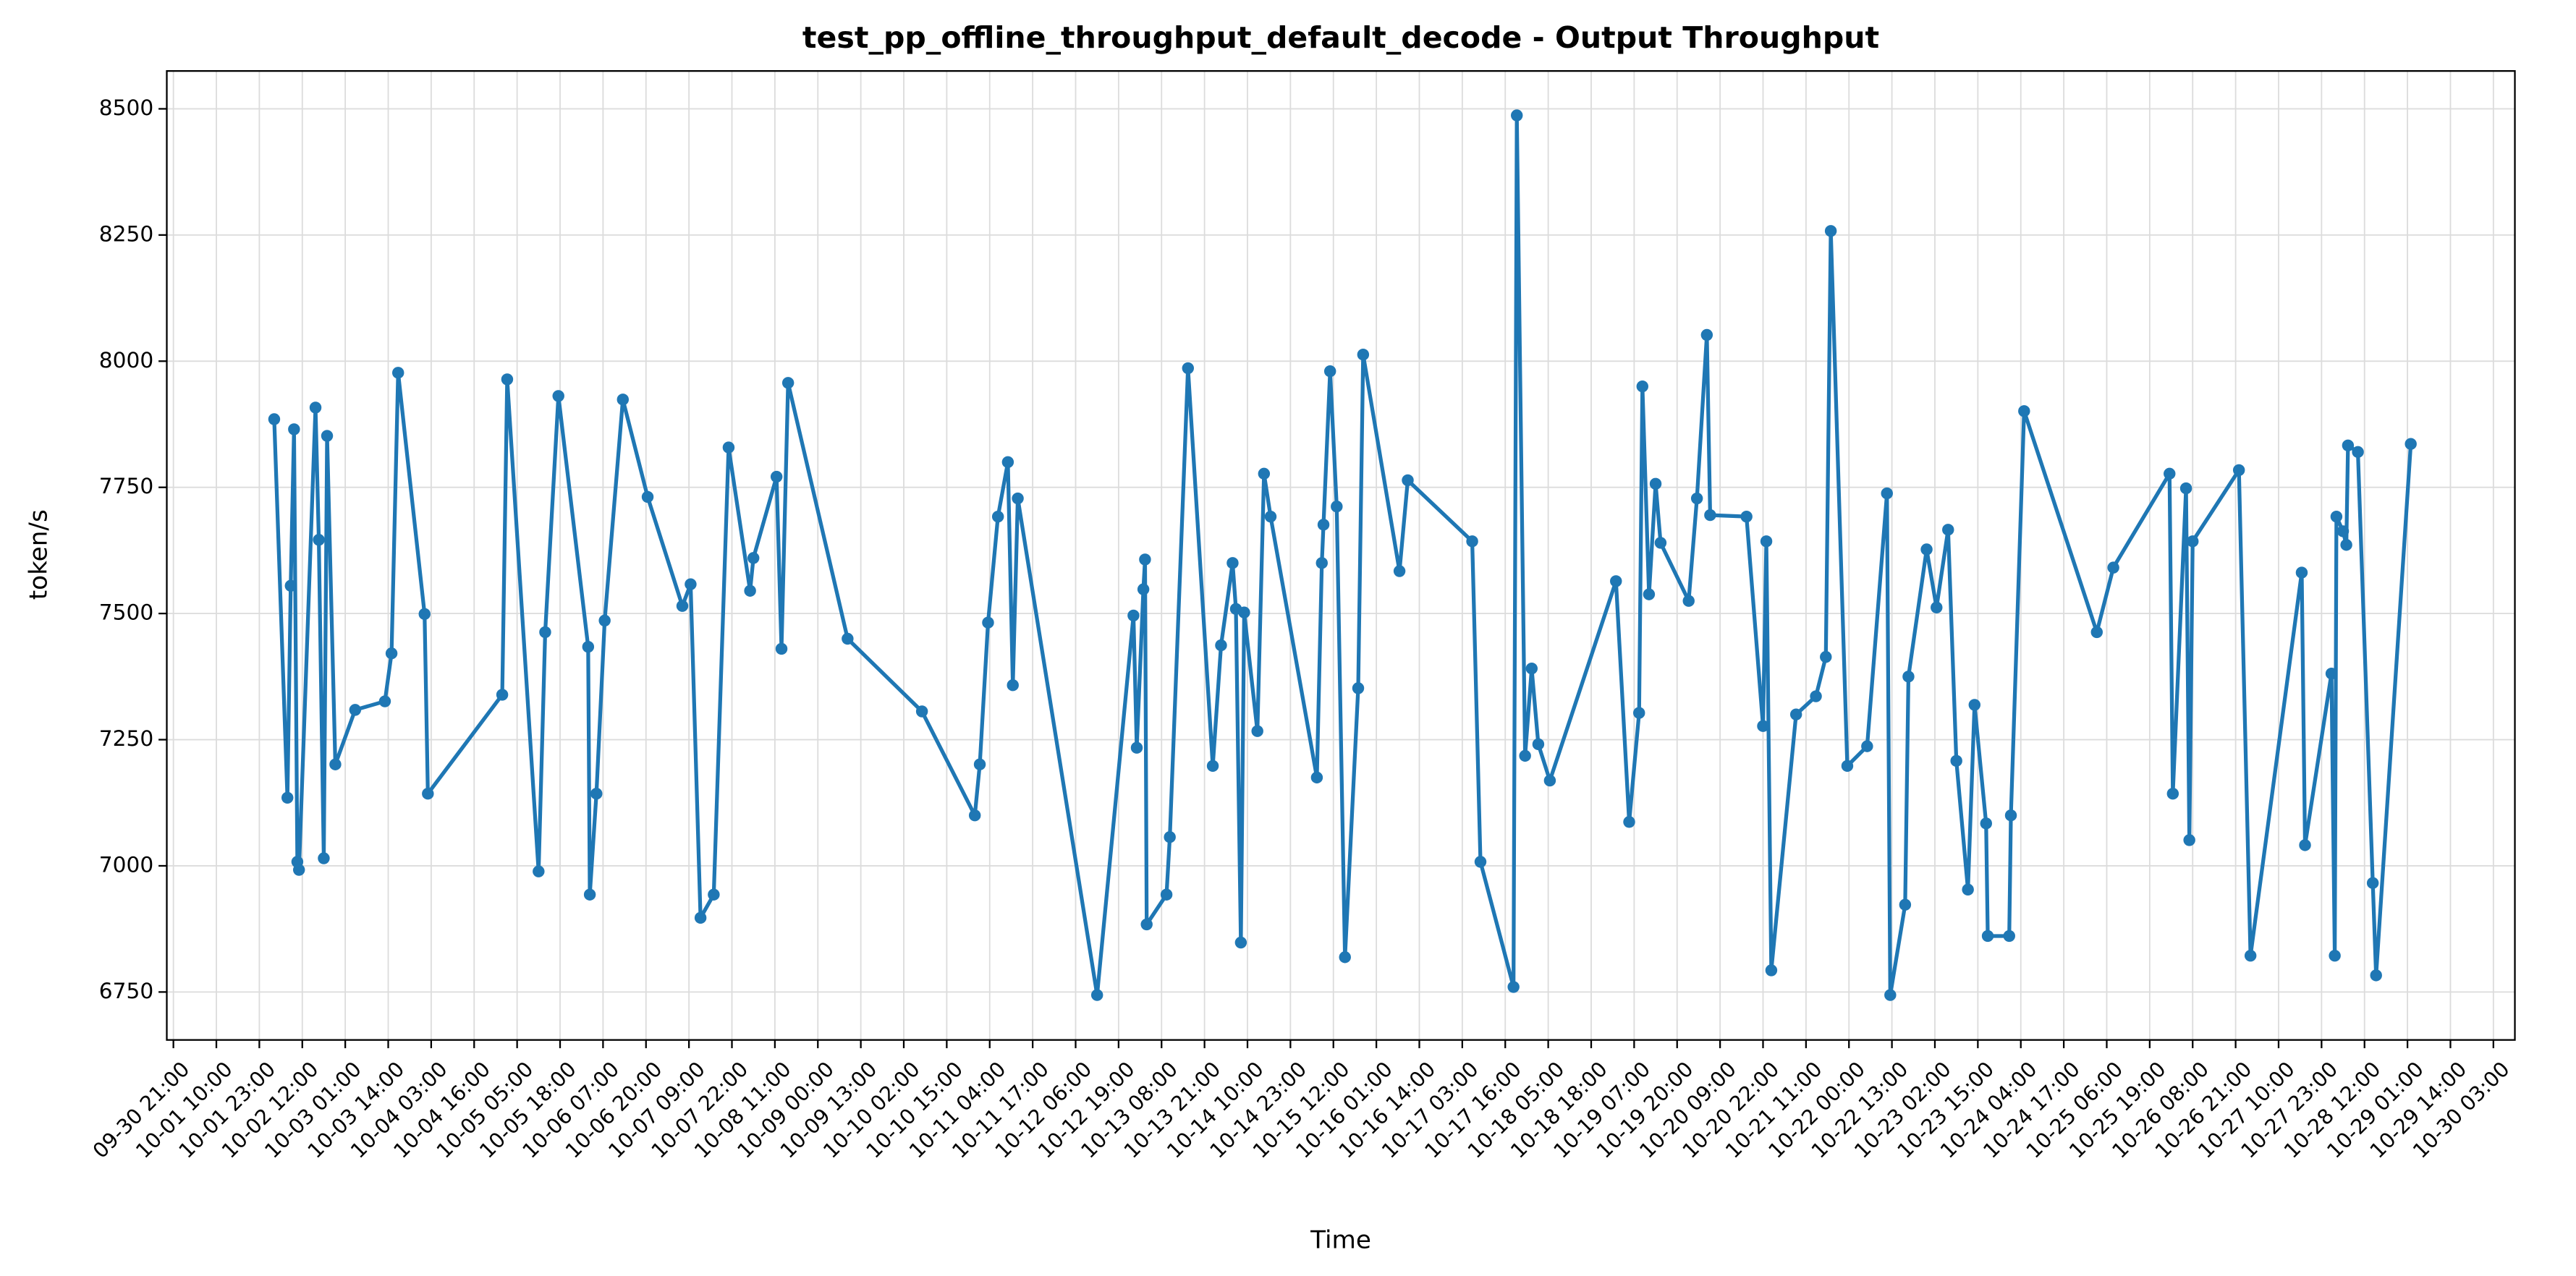  What do you see at coordinates (126, 864) in the screenshot?
I see `y-tick-label: 7000` at bounding box center [126, 864].